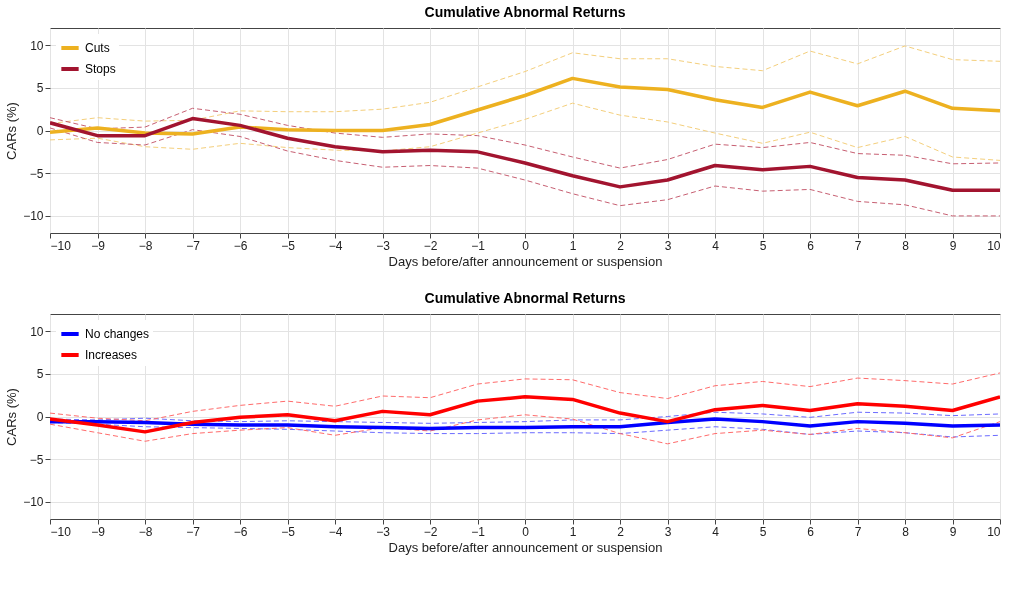 The image size is (1024, 614). Describe the element at coordinates (100, 69) in the screenshot. I see `legend-label: Stops` at that location.